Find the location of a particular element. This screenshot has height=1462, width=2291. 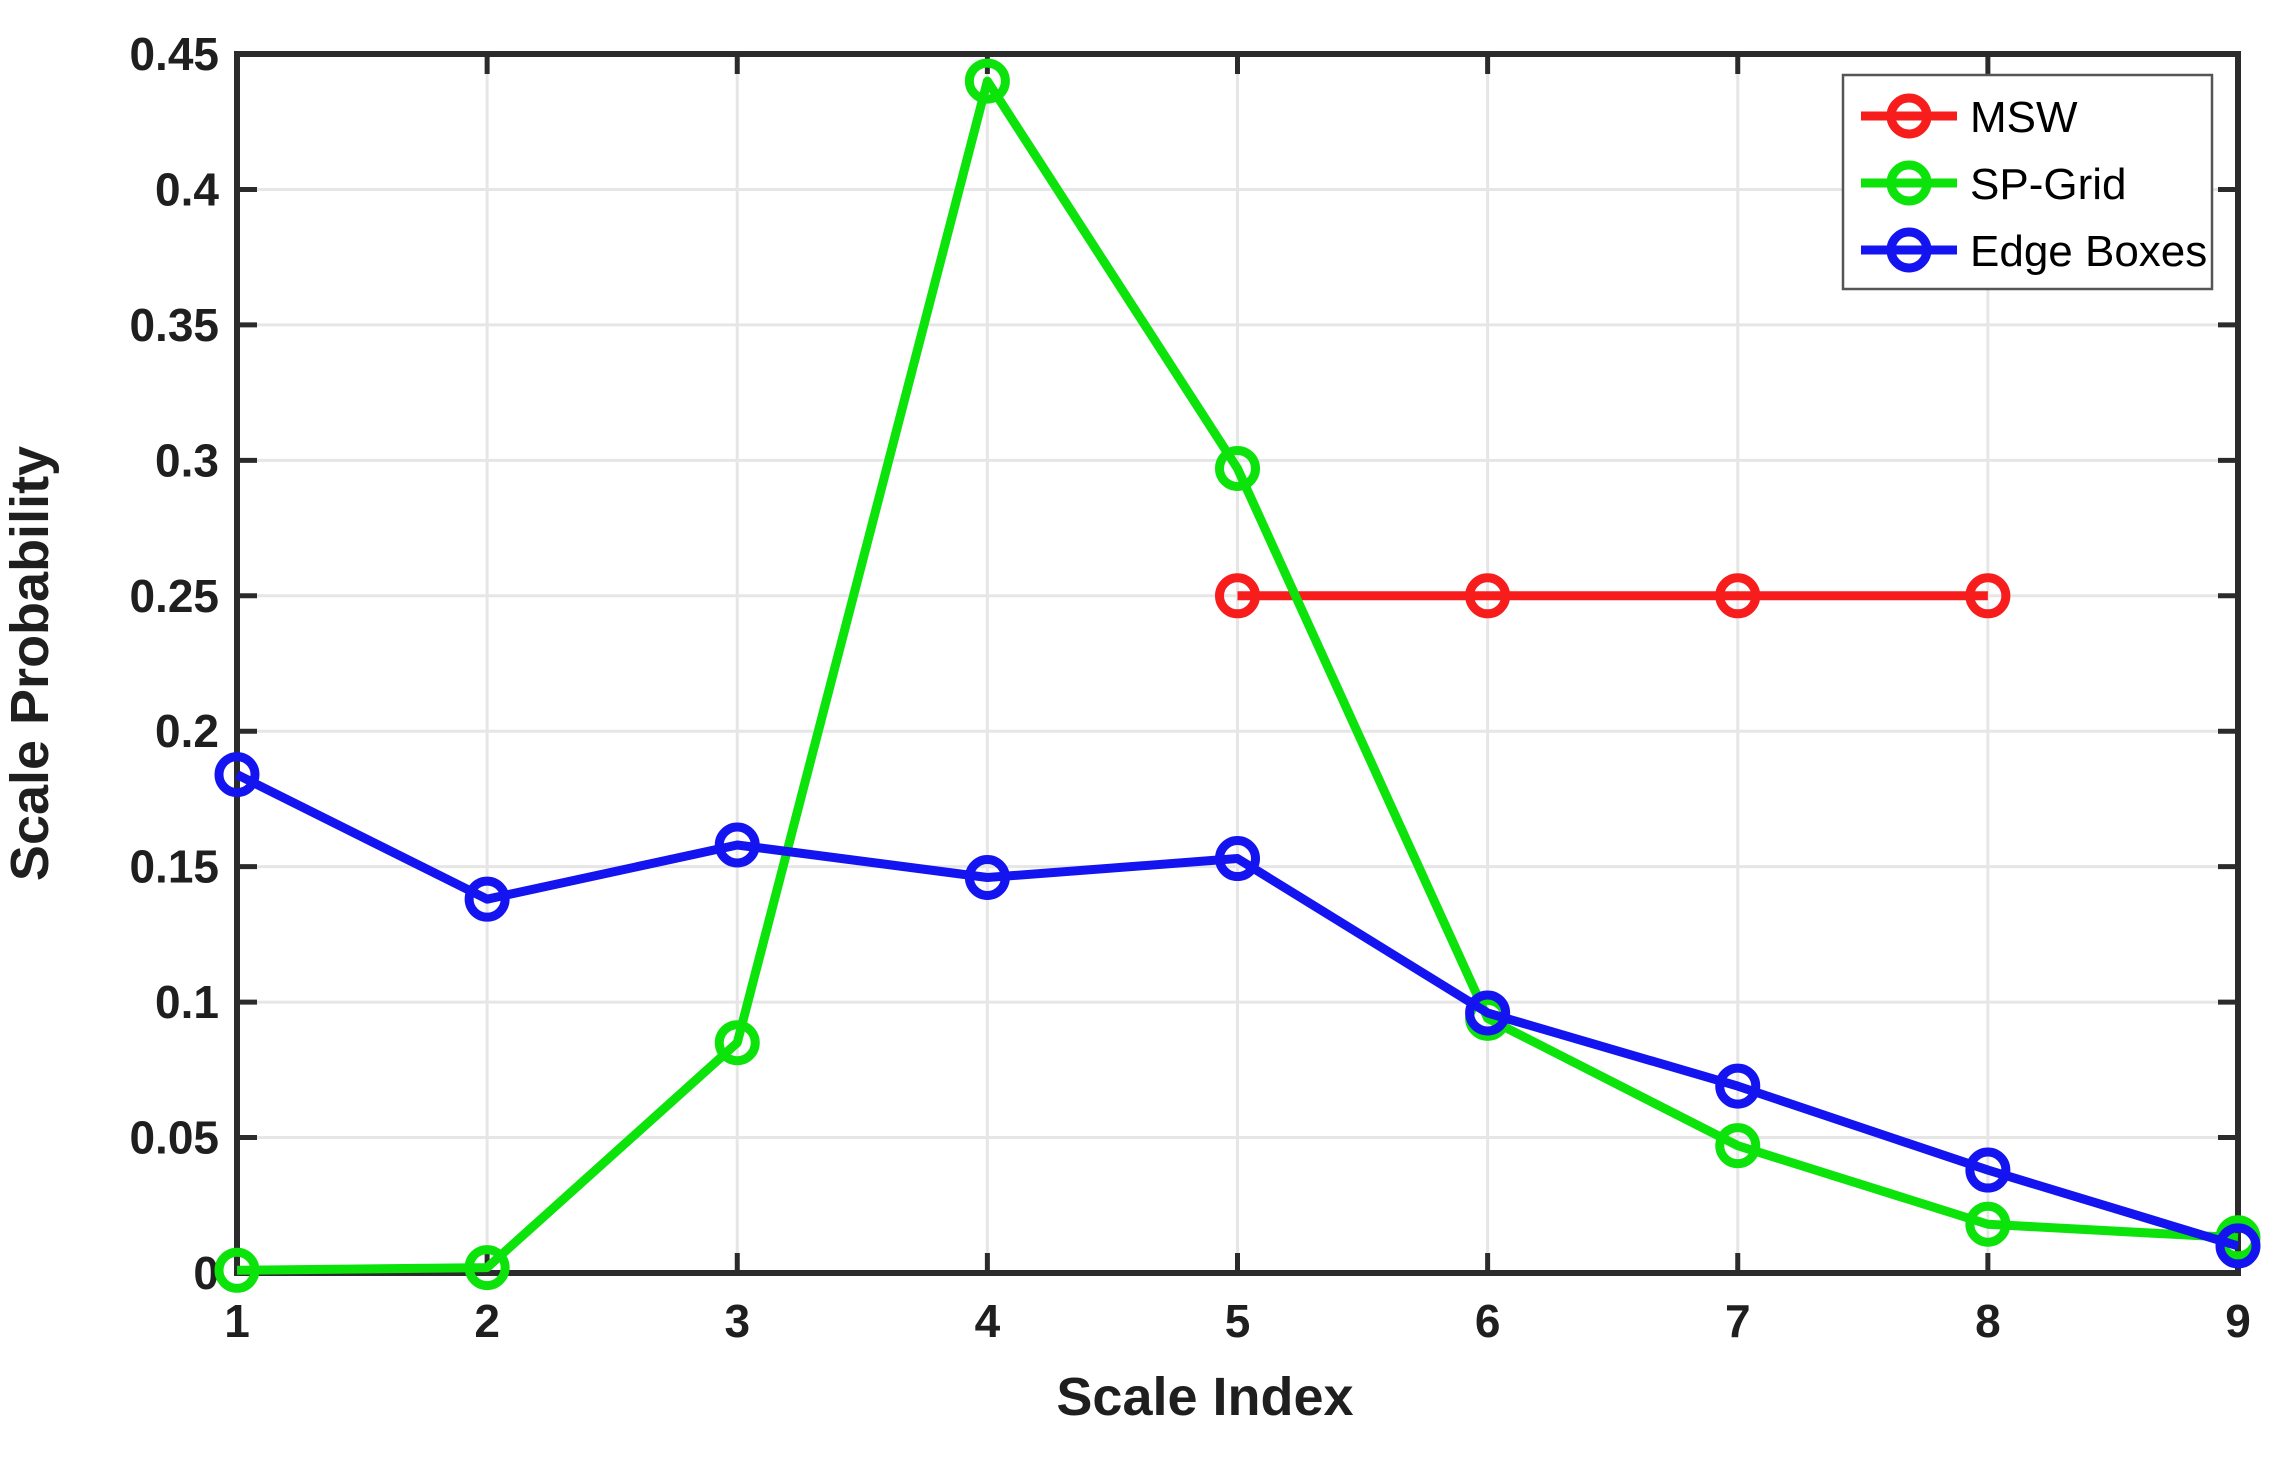

y-tick-label: 0.15 is located at coordinates (174, 867).